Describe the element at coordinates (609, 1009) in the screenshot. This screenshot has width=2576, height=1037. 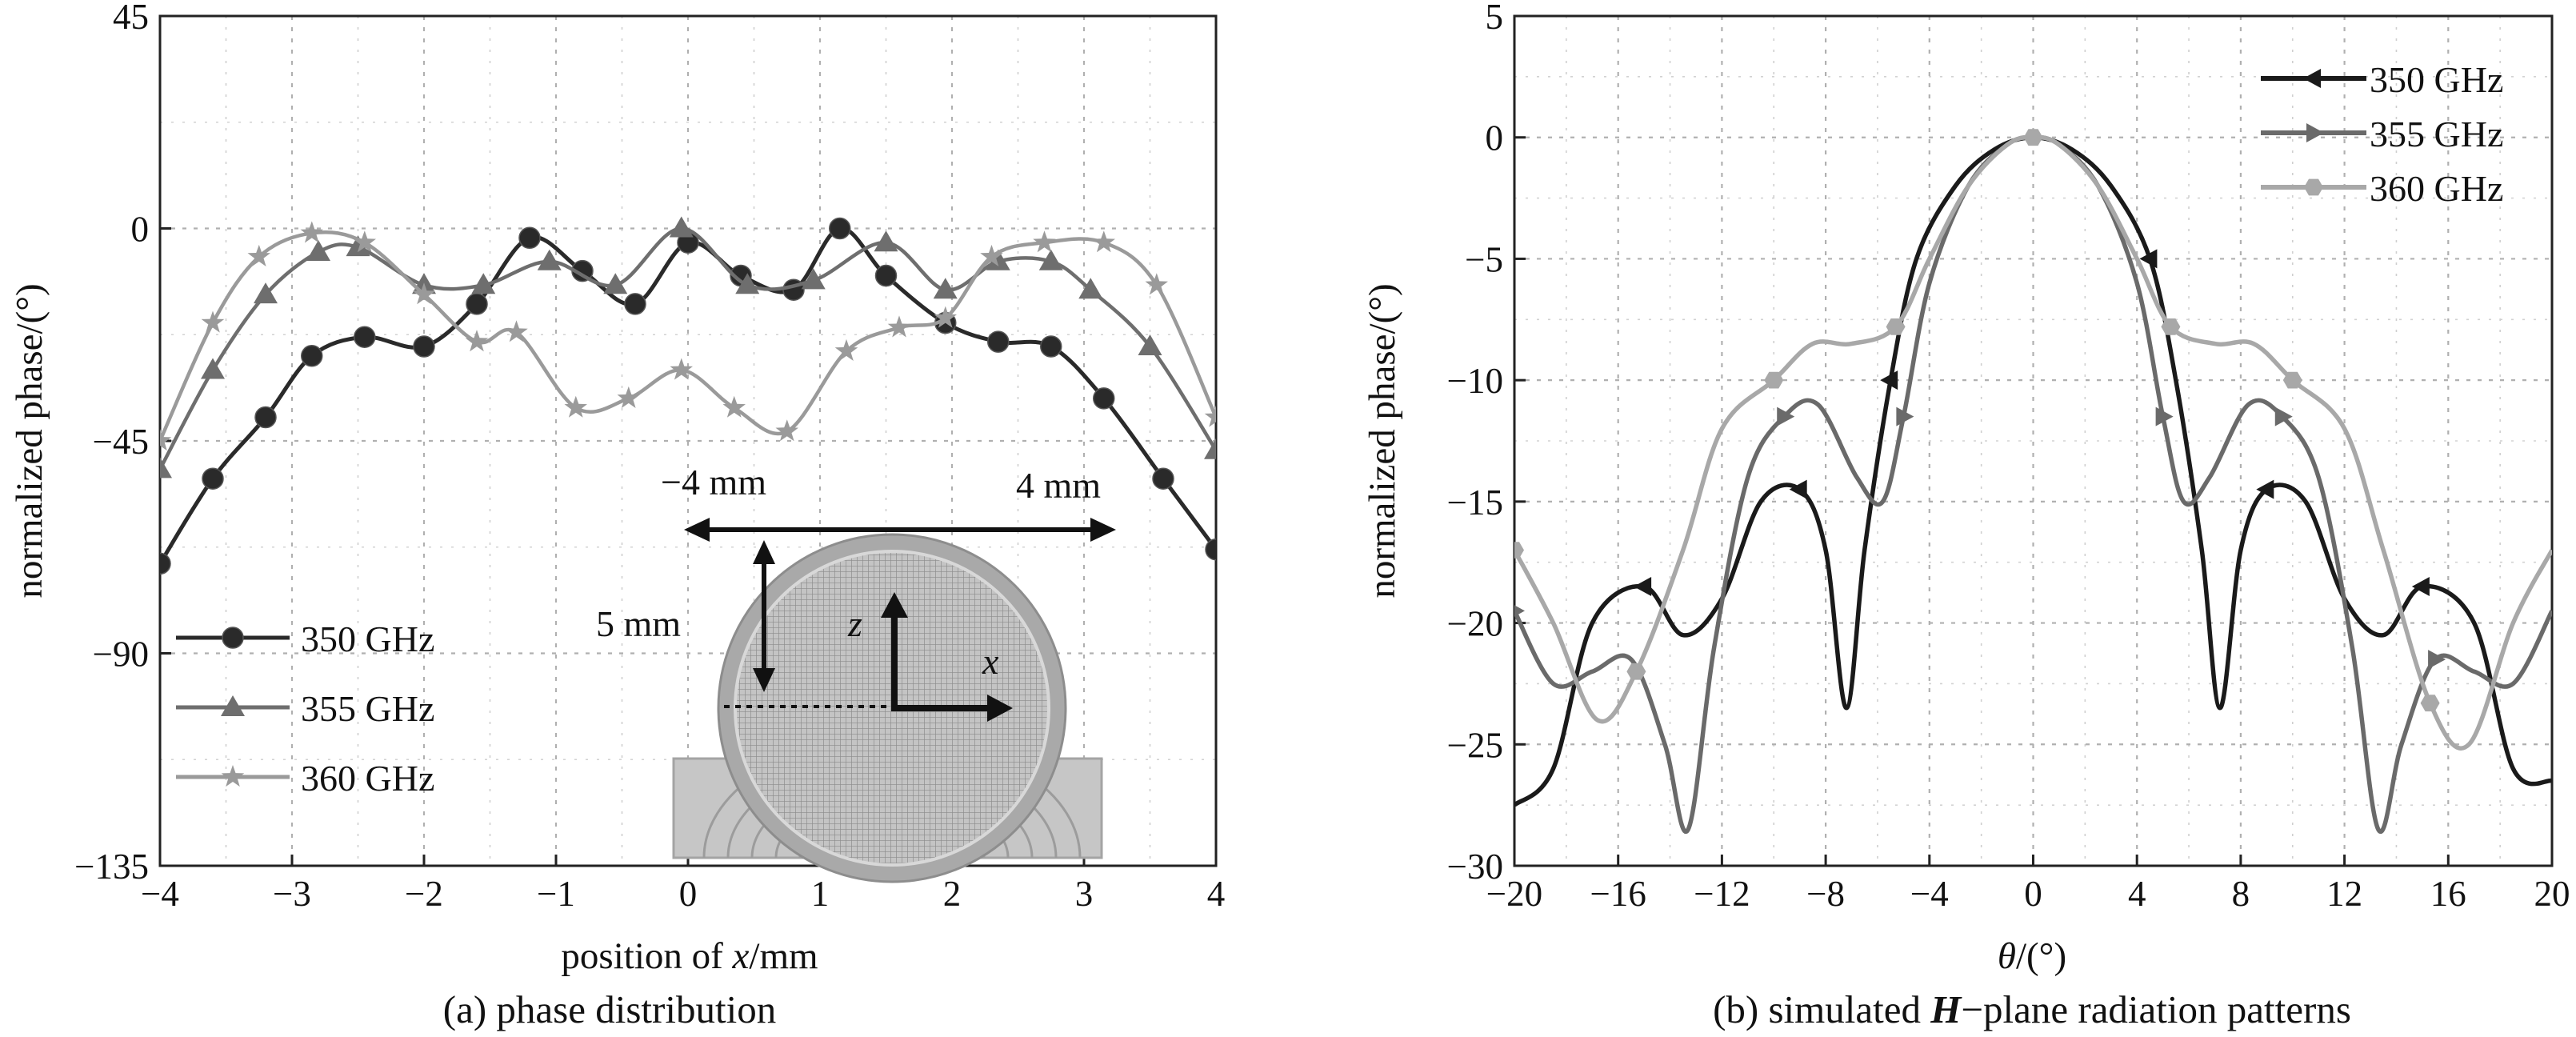
I see `caption-a: (a) phase distribution` at that location.